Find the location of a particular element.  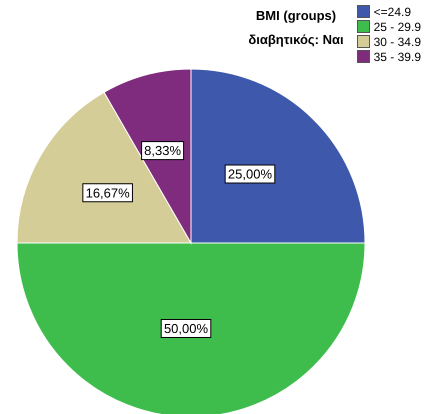

data-label: 8,33% is located at coordinates (163, 150).